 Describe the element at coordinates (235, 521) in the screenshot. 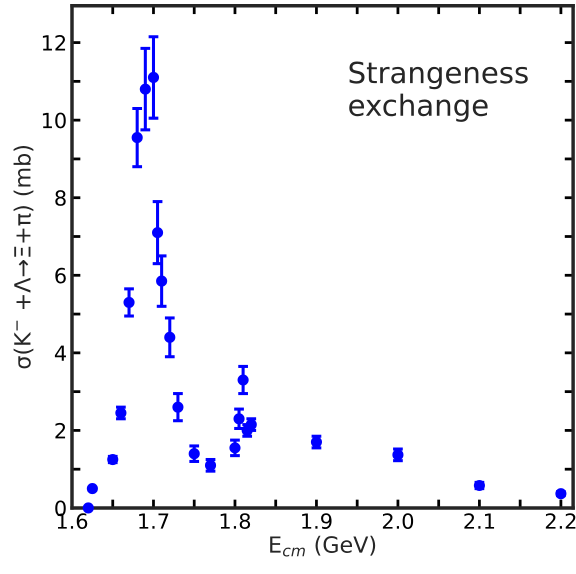

I see `x-tick-label: 1.8` at that location.